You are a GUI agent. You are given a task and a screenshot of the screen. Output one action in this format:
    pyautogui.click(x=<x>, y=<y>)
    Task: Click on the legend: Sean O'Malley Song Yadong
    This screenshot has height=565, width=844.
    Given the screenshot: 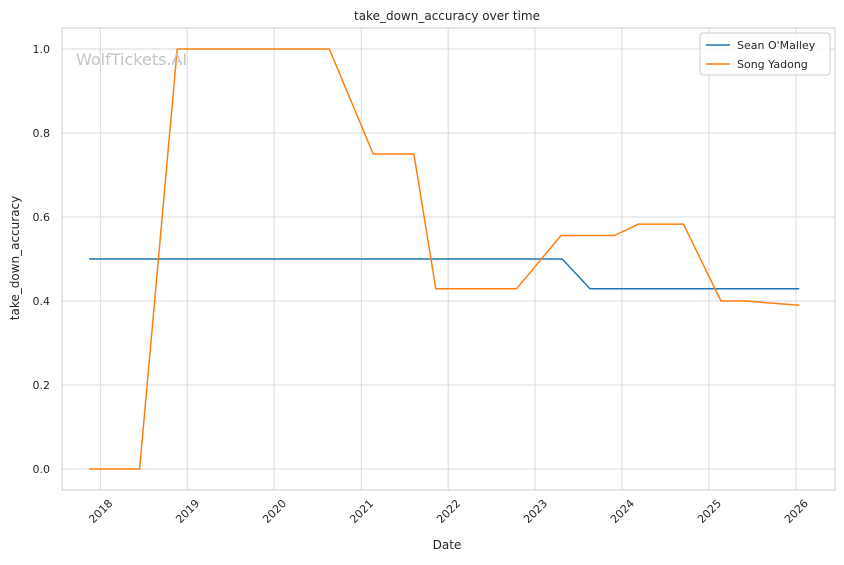 What is the action you would take?
    pyautogui.click(x=765, y=54)
    